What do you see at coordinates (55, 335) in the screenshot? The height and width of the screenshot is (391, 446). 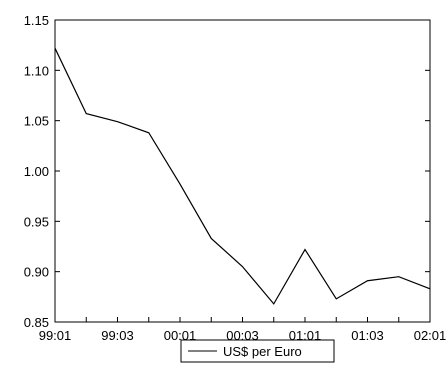 I see `x-tick-label: 99:01` at bounding box center [55, 335].